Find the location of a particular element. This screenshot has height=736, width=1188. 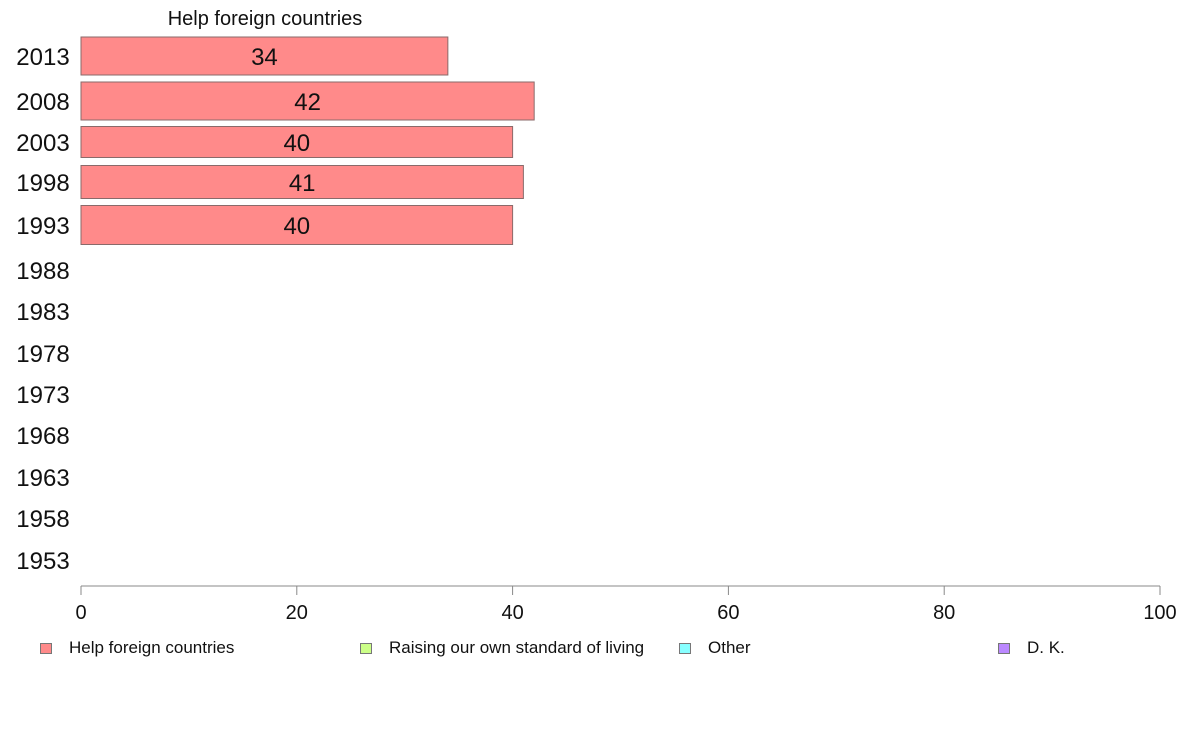

legend-item-help-foreign-countries: Help foreign countries is located at coordinates (137, 648).